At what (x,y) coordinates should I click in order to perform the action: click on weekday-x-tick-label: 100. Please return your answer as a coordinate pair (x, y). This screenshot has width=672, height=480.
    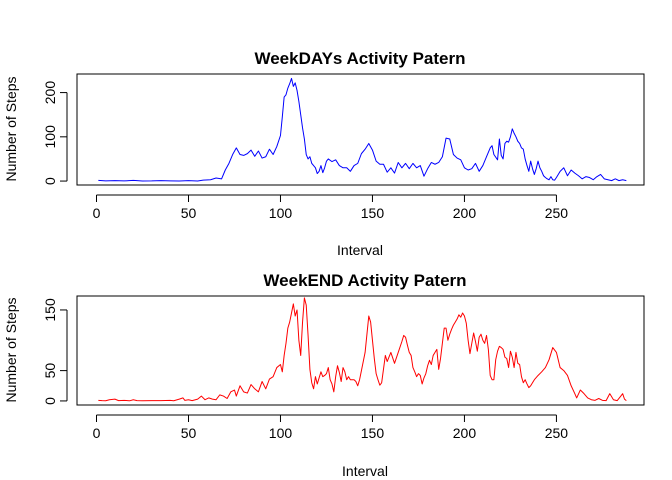
    Looking at the image, I should click on (281, 213).